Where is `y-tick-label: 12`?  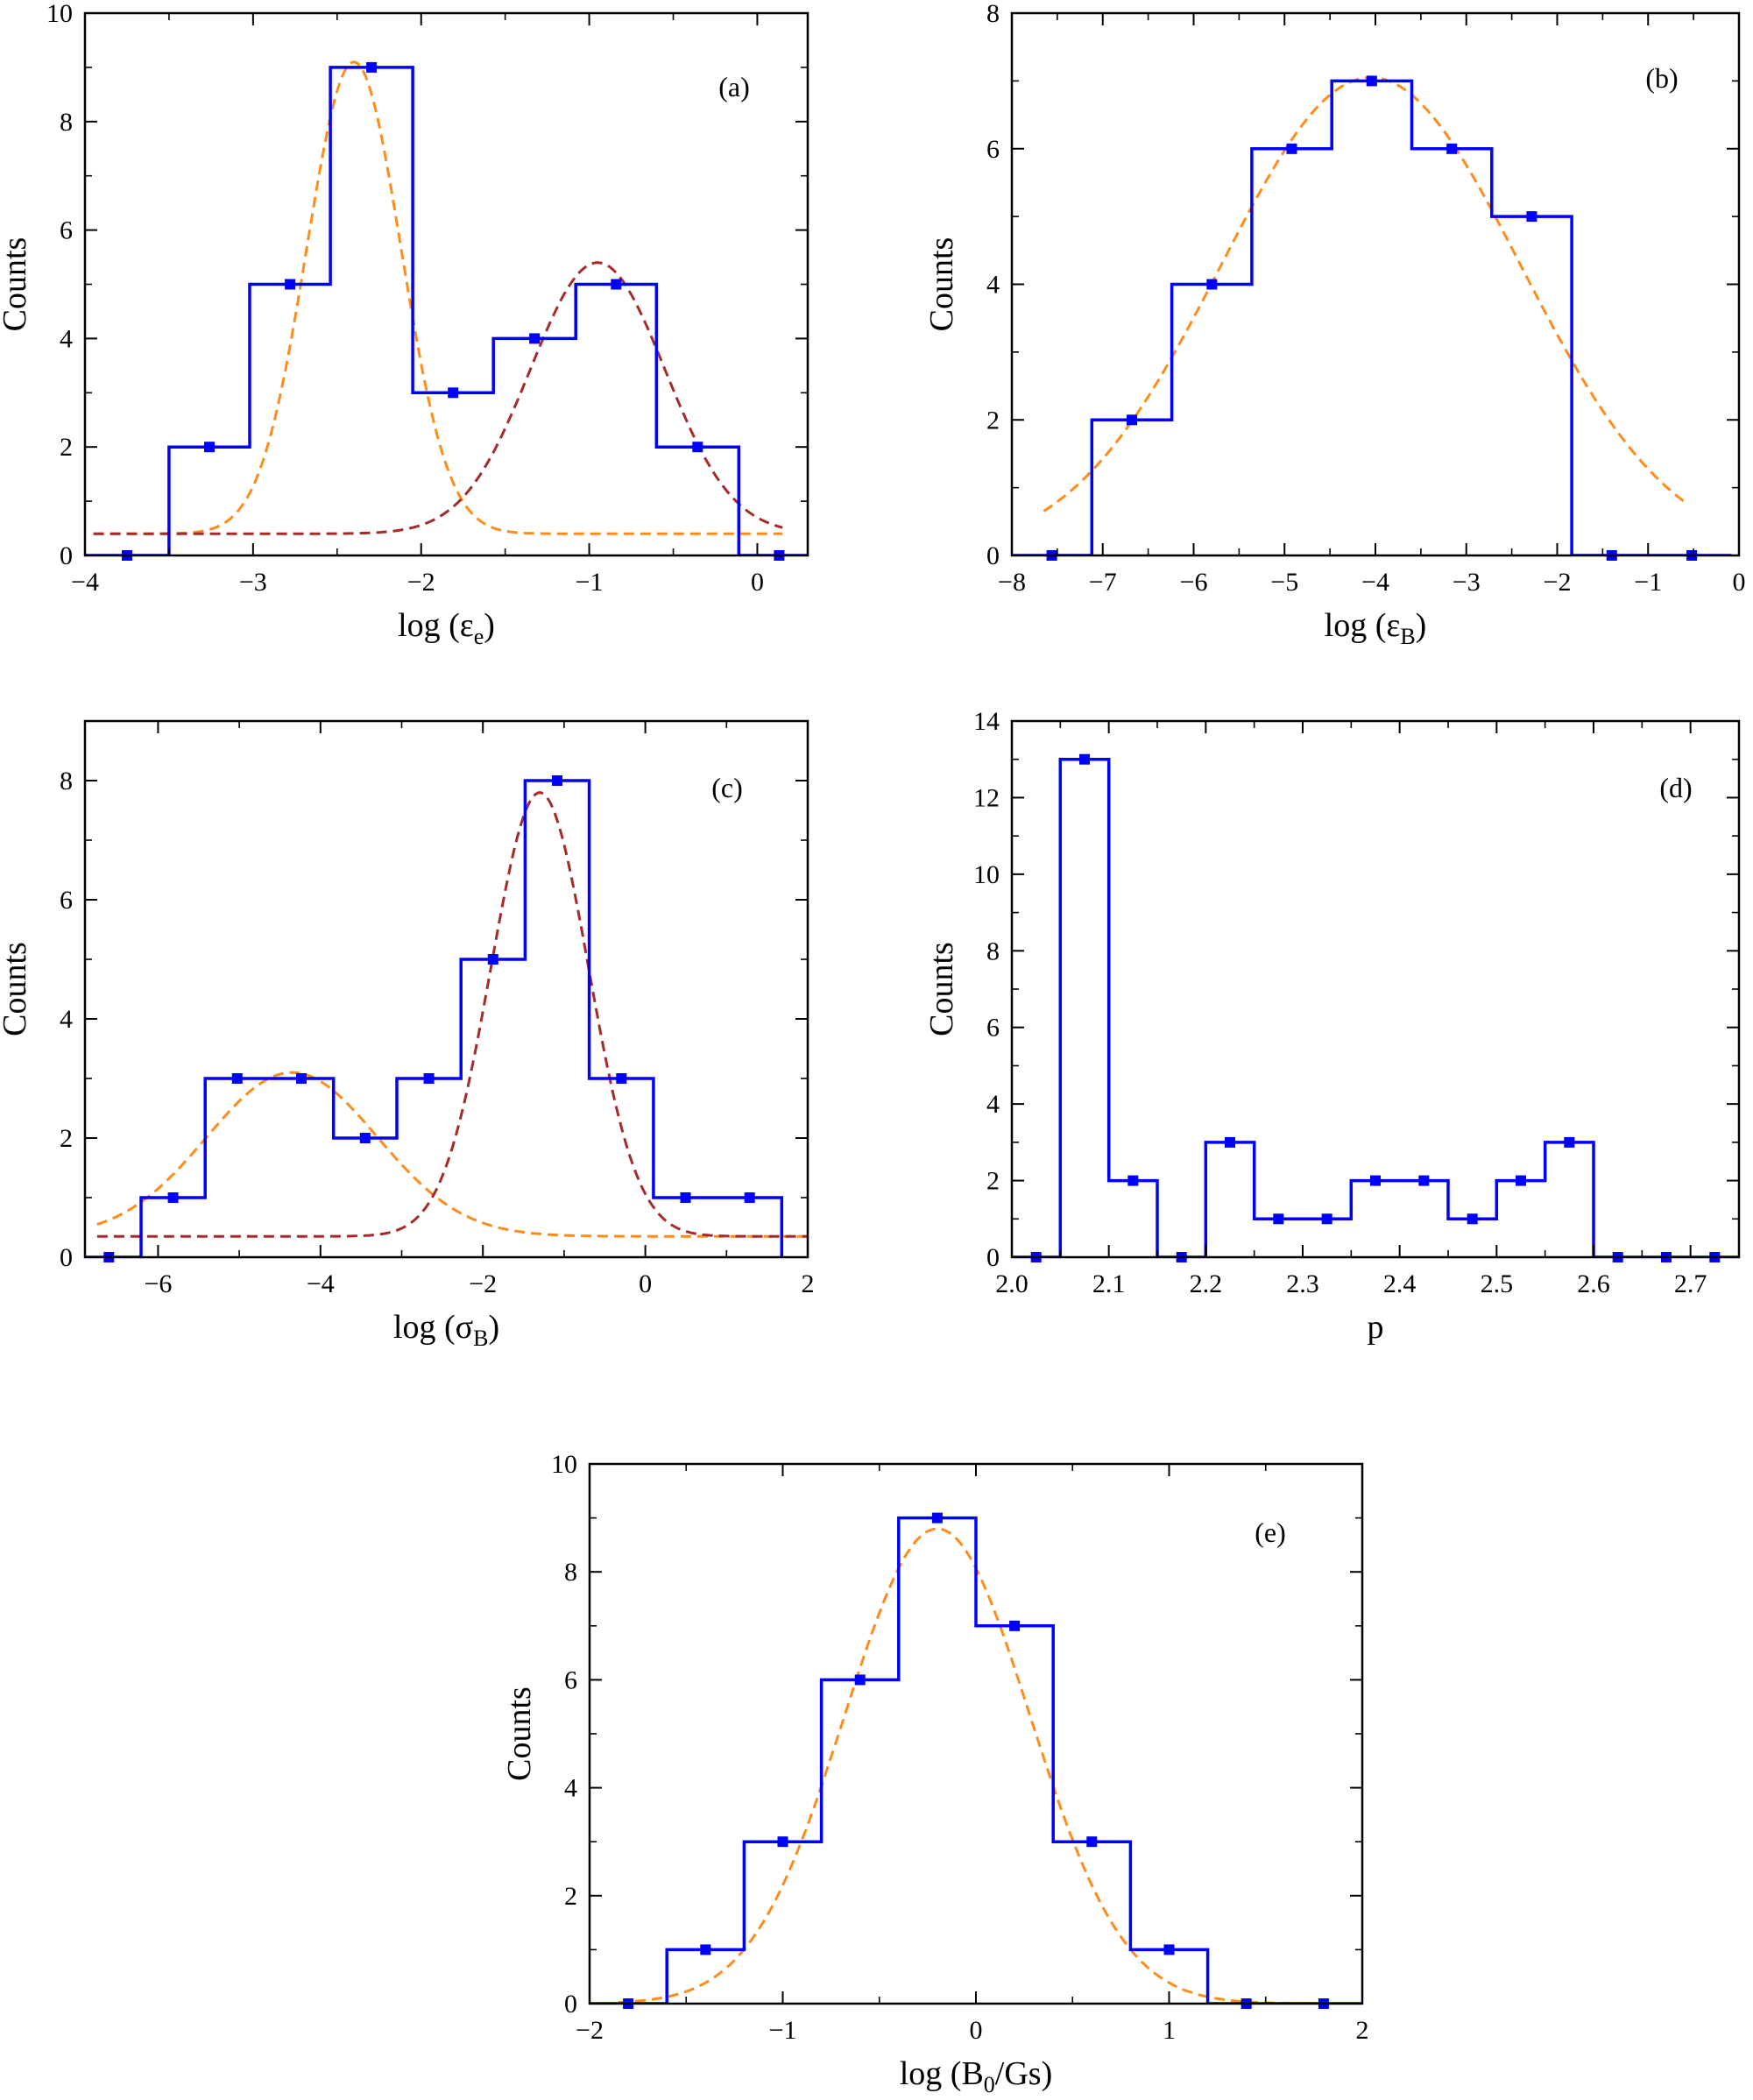
y-tick-label: 12 is located at coordinates (986, 797).